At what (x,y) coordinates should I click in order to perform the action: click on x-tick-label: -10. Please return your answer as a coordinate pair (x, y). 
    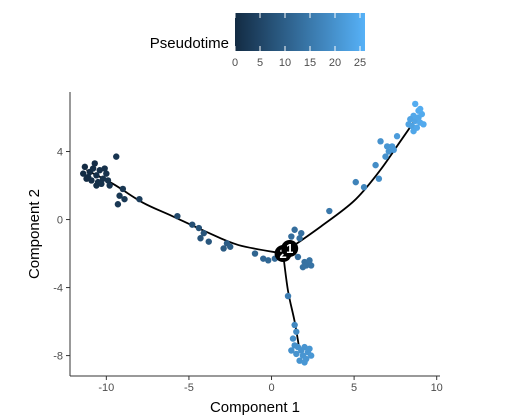
    Looking at the image, I should click on (106, 388).